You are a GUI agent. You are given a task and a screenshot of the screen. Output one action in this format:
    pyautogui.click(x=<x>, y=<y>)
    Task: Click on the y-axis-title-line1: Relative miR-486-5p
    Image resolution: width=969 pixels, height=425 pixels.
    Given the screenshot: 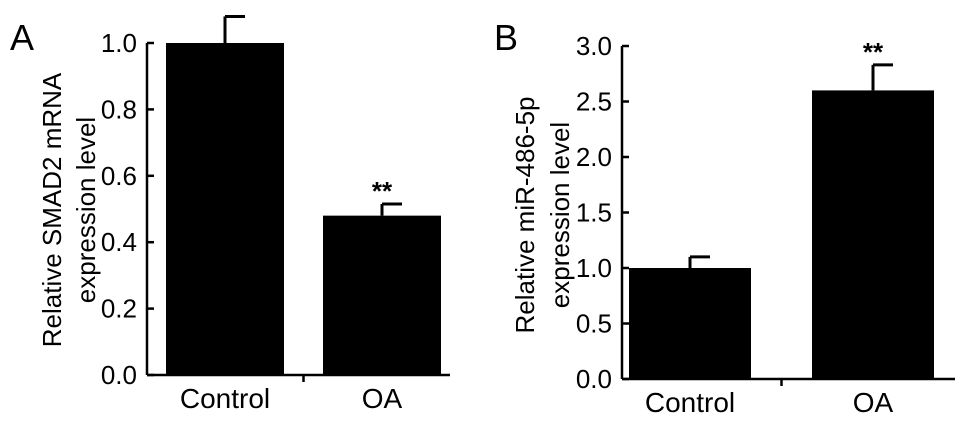 What is the action you would take?
    pyautogui.click(x=525, y=215)
    